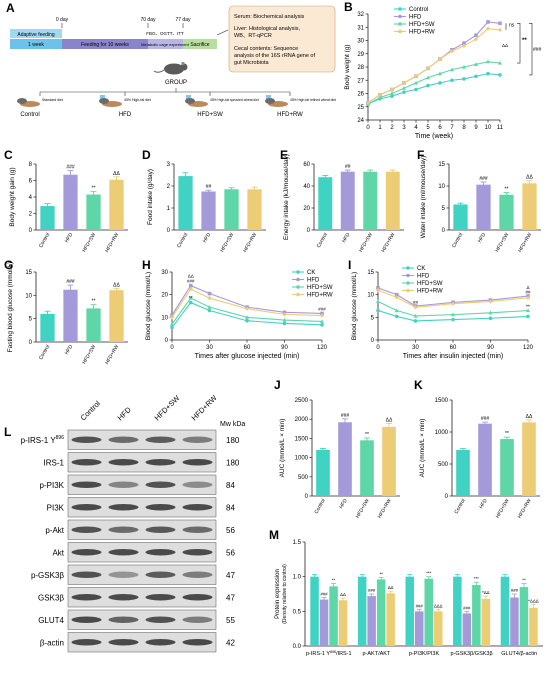 The image size is (550, 681). Describe the element at coordinates (423, 277) in the screenshot. I see `legend-label: HFD` at that location.